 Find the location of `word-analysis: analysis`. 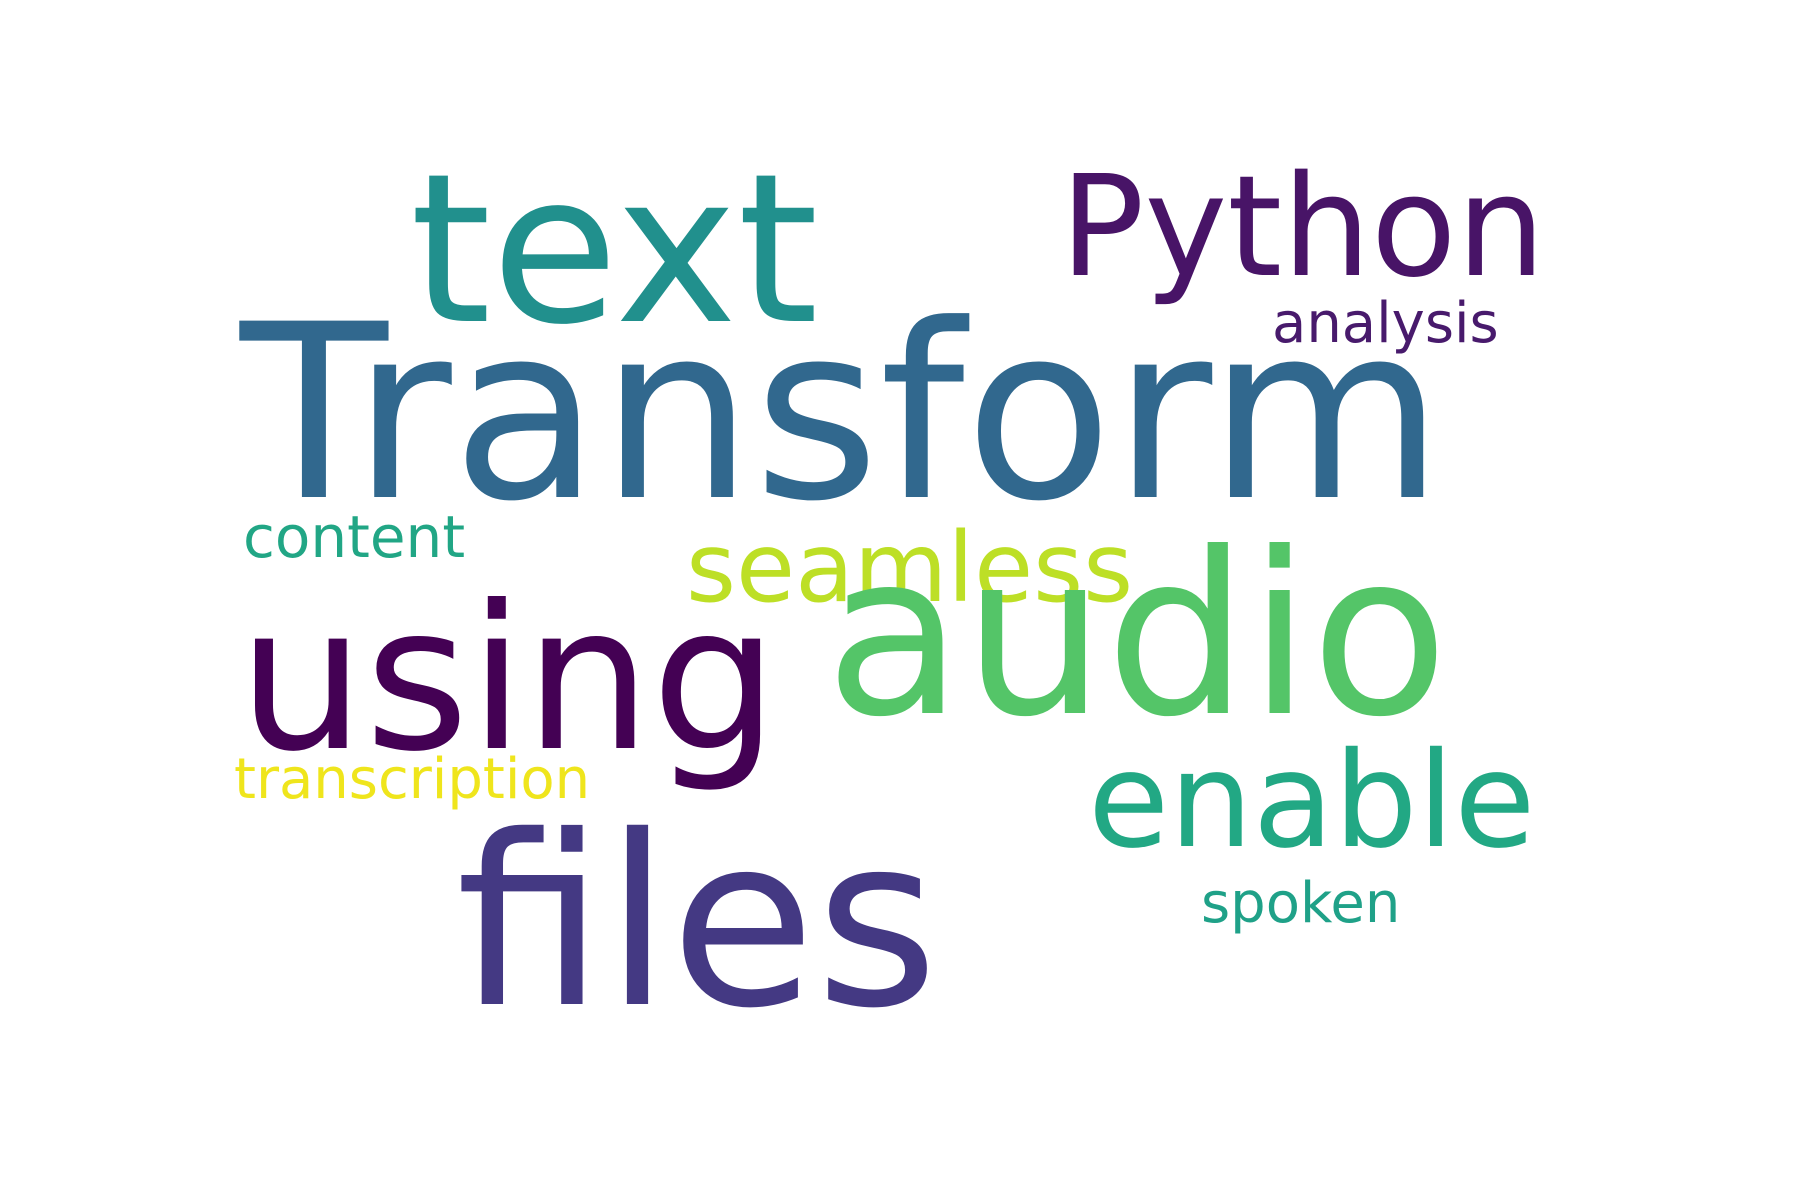

word-analysis: analysis is located at coordinates (1385, 323).